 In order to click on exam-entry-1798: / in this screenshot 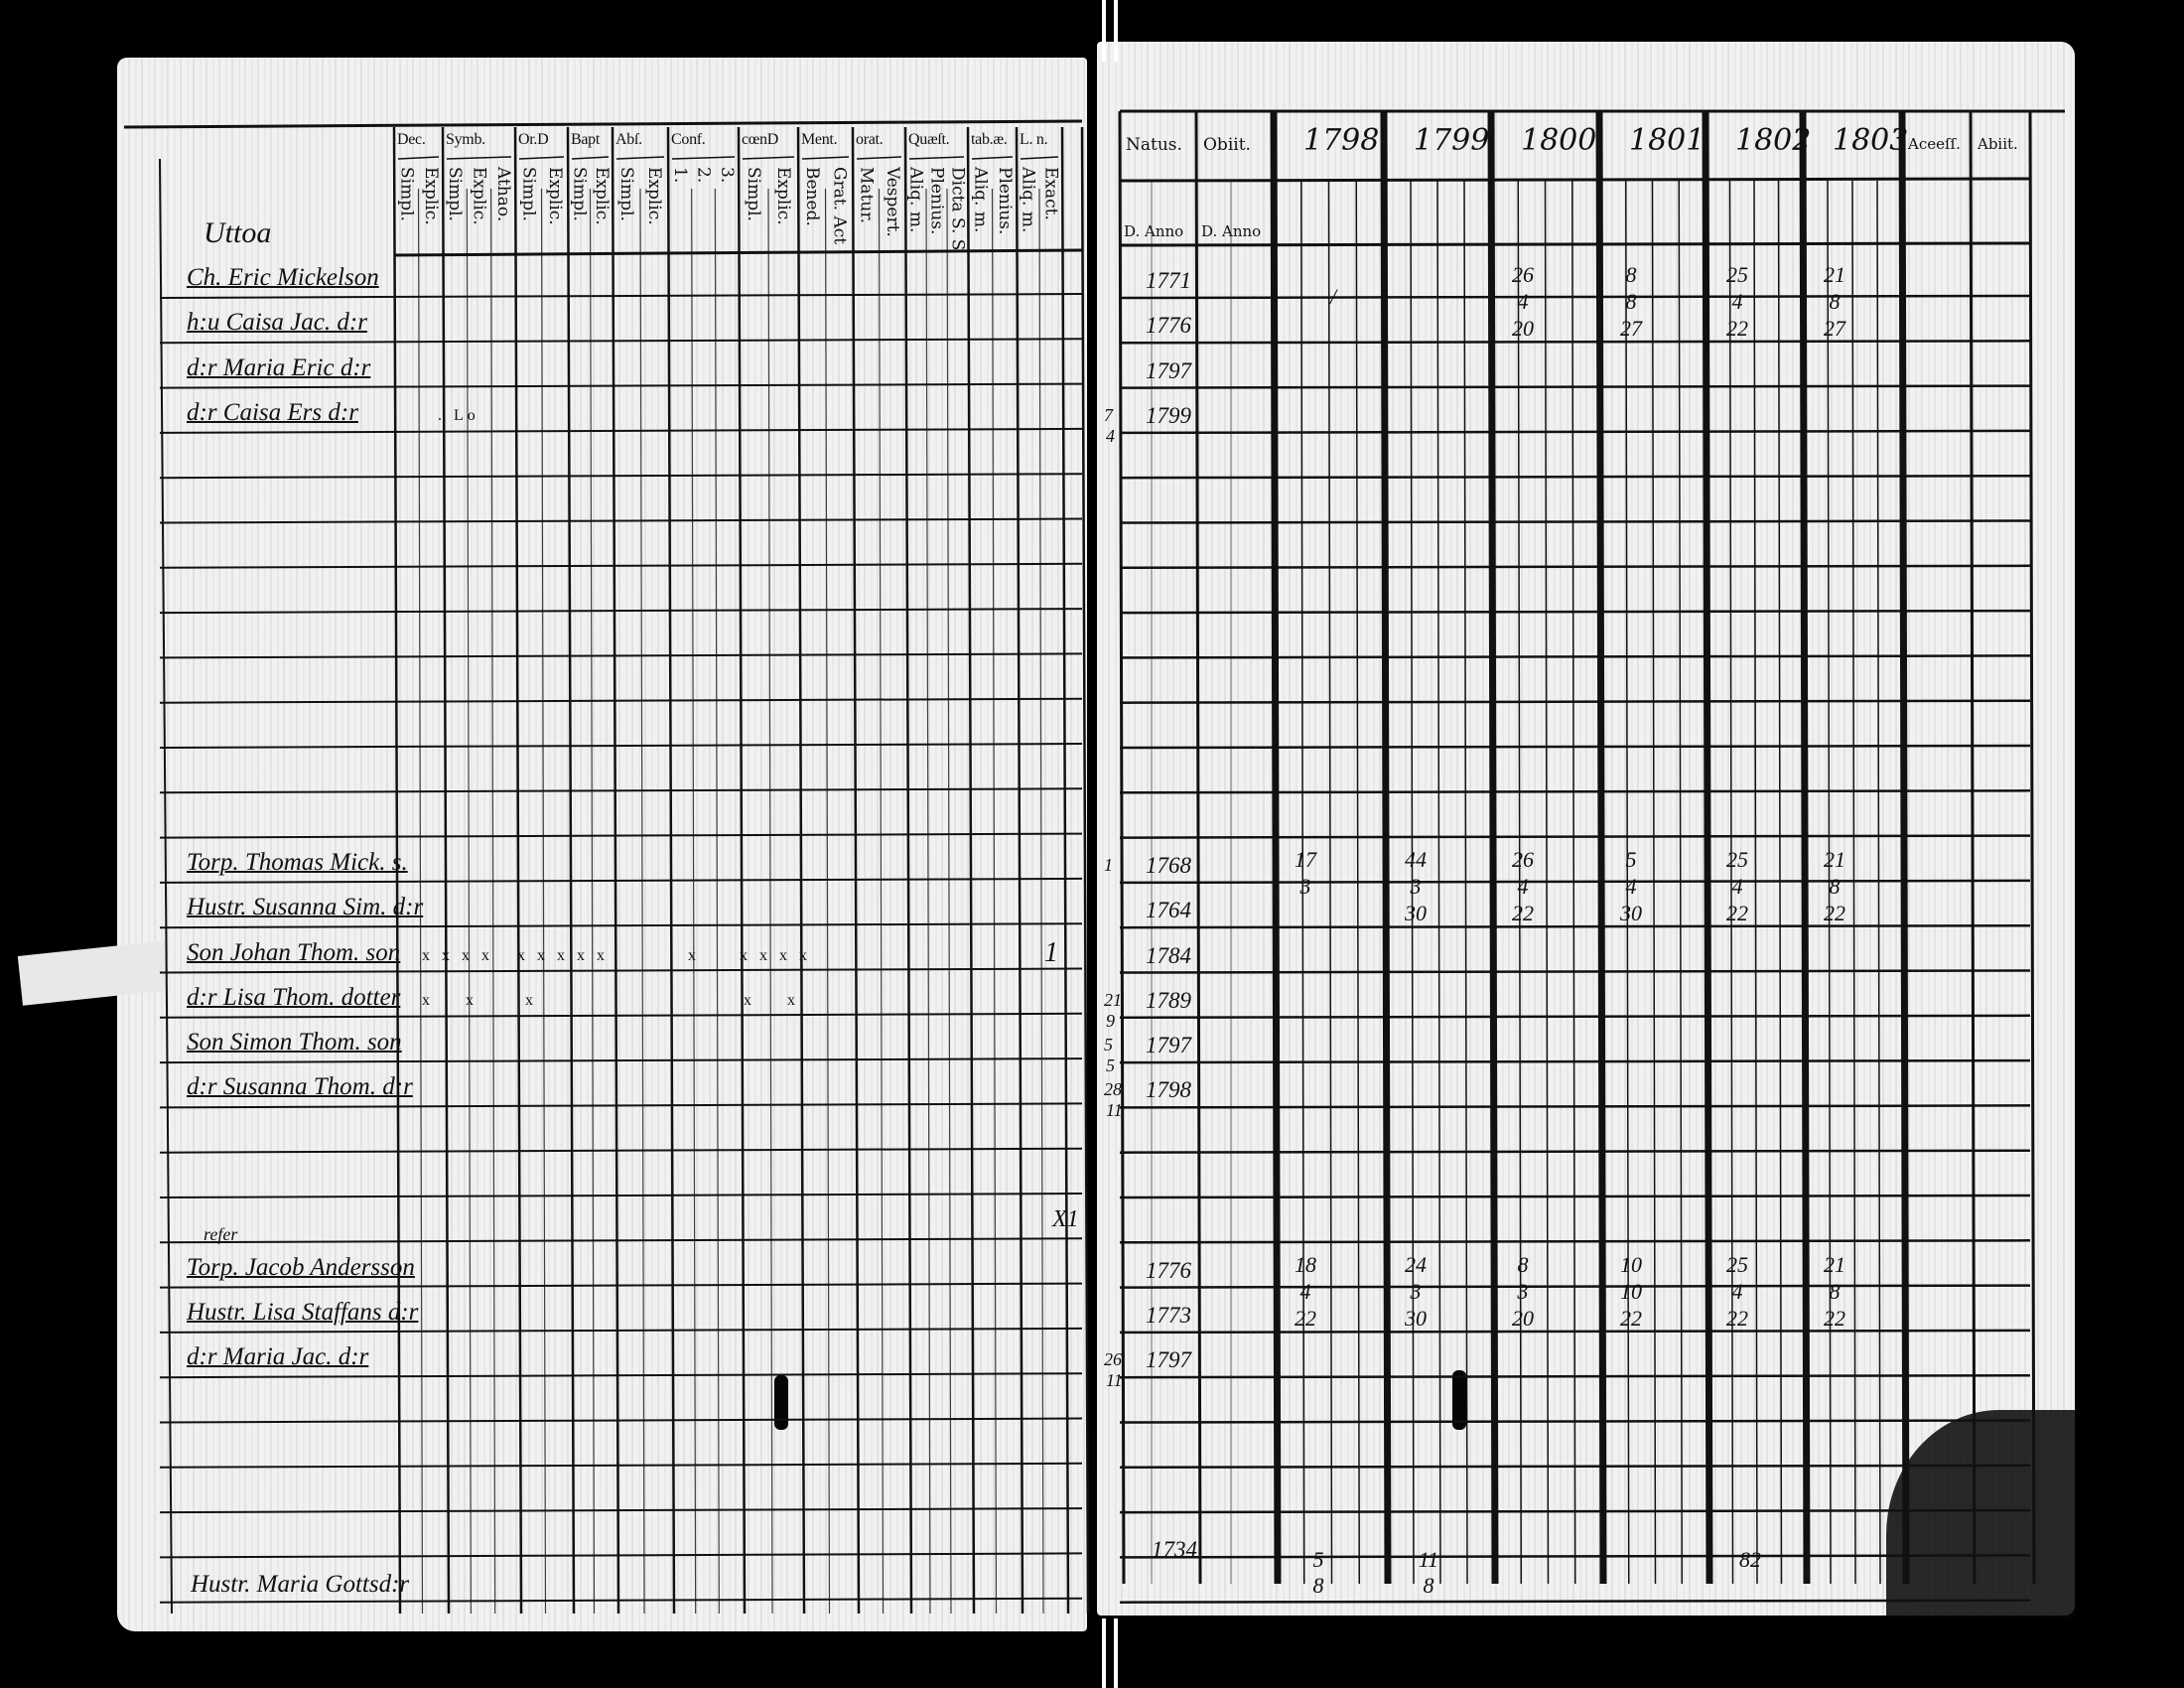, I will do `click(1333, 296)`.